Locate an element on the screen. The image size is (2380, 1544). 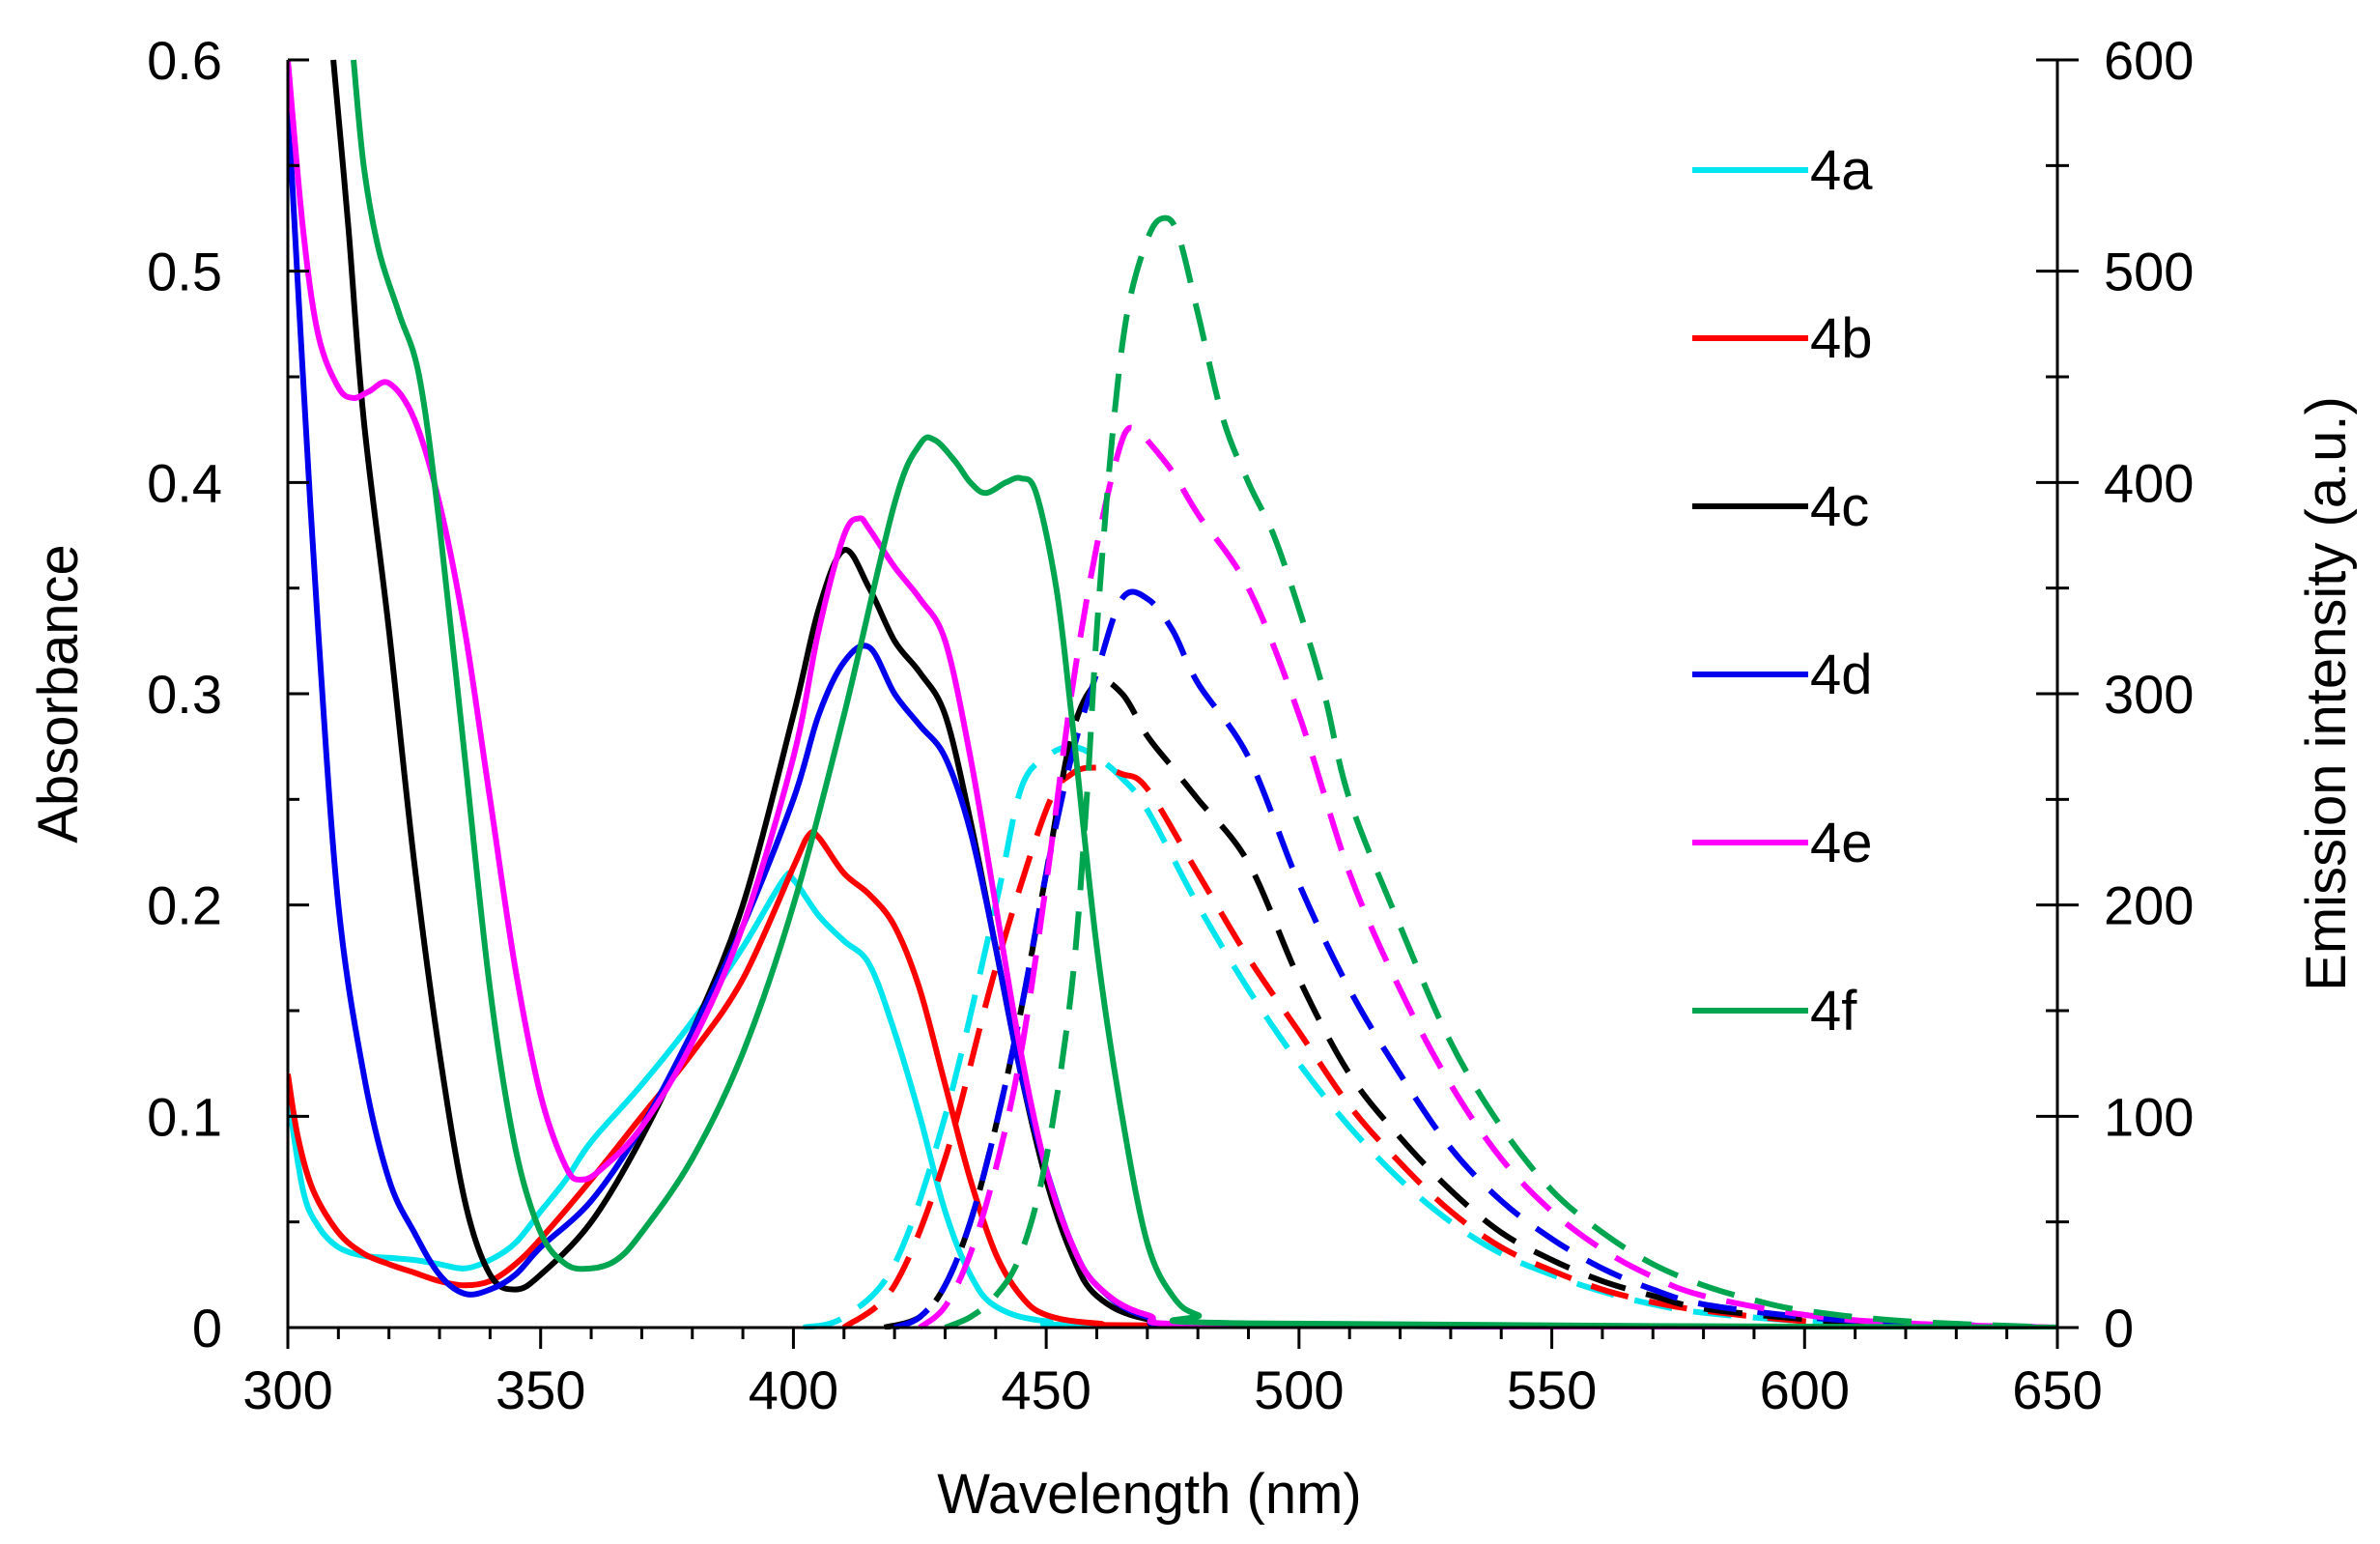
y-tick-label: 0 is located at coordinates (207, 1328).